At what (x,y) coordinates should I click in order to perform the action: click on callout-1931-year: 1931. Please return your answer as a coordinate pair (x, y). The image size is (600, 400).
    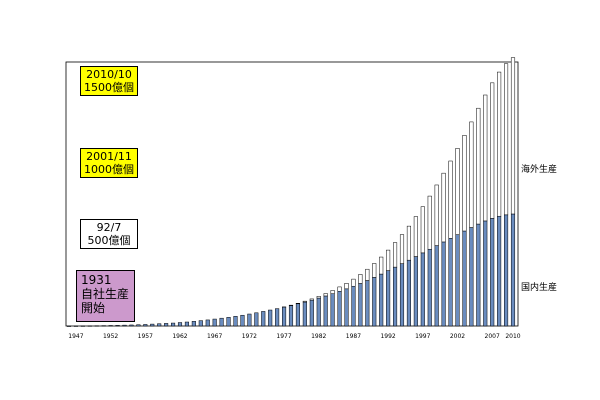
    Looking at the image, I should click on (96, 280).